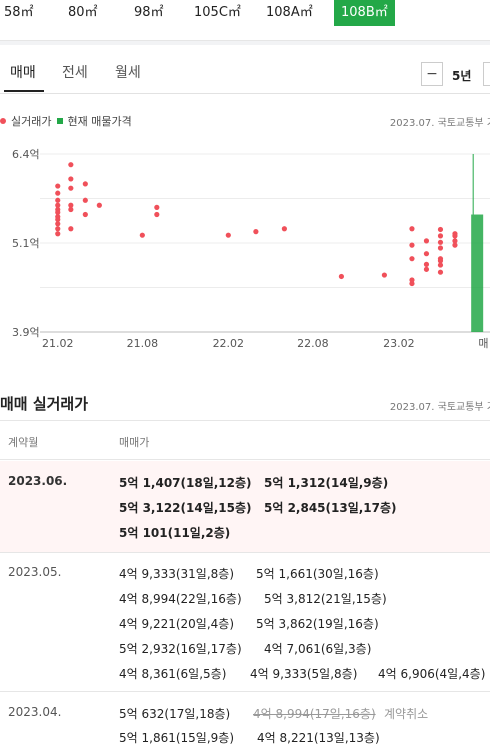 The image size is (490, 753). What do you see at coordinates (31, 121) in the screenshot?
I see `legend-actual: 실거래가` at bounding box center [31, 121].